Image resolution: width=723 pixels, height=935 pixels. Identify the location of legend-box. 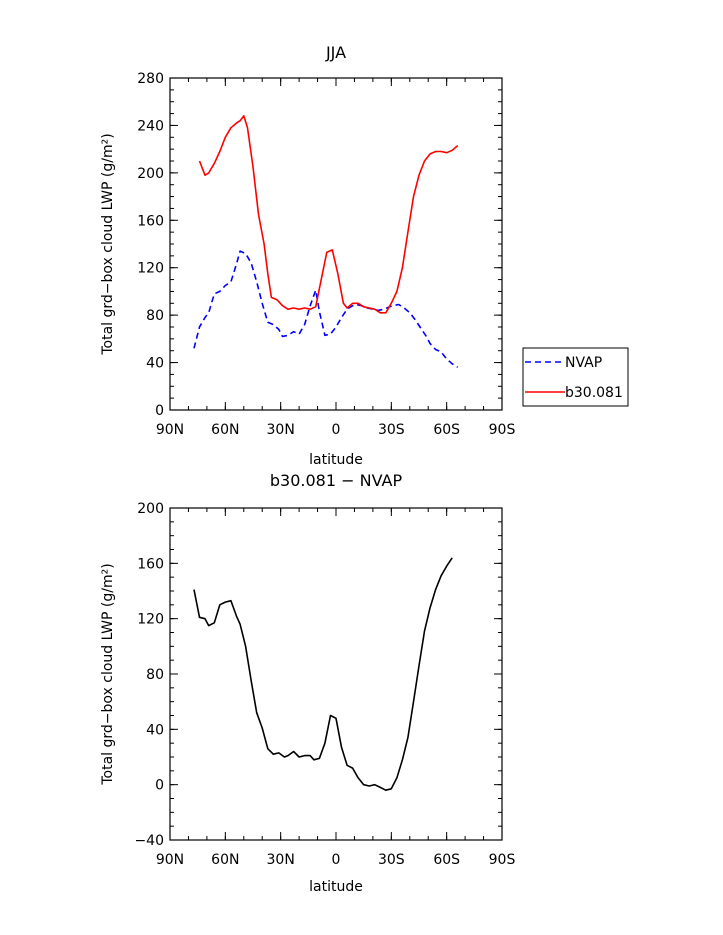
(575, 377).